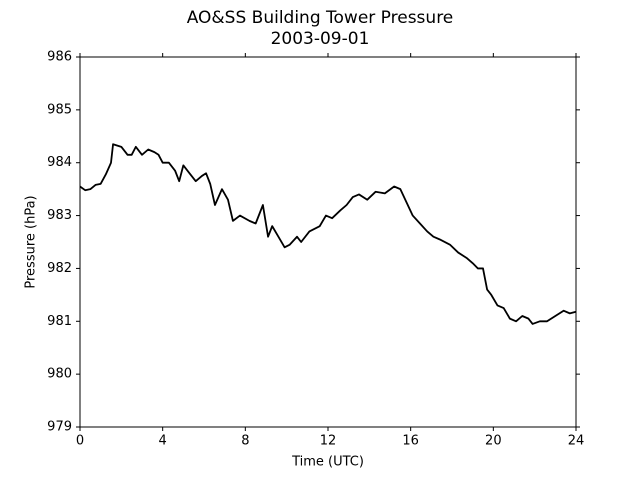 This screenshot has width=640, height=480. I want to click on y-tick-label: 980, so click(59, 374).